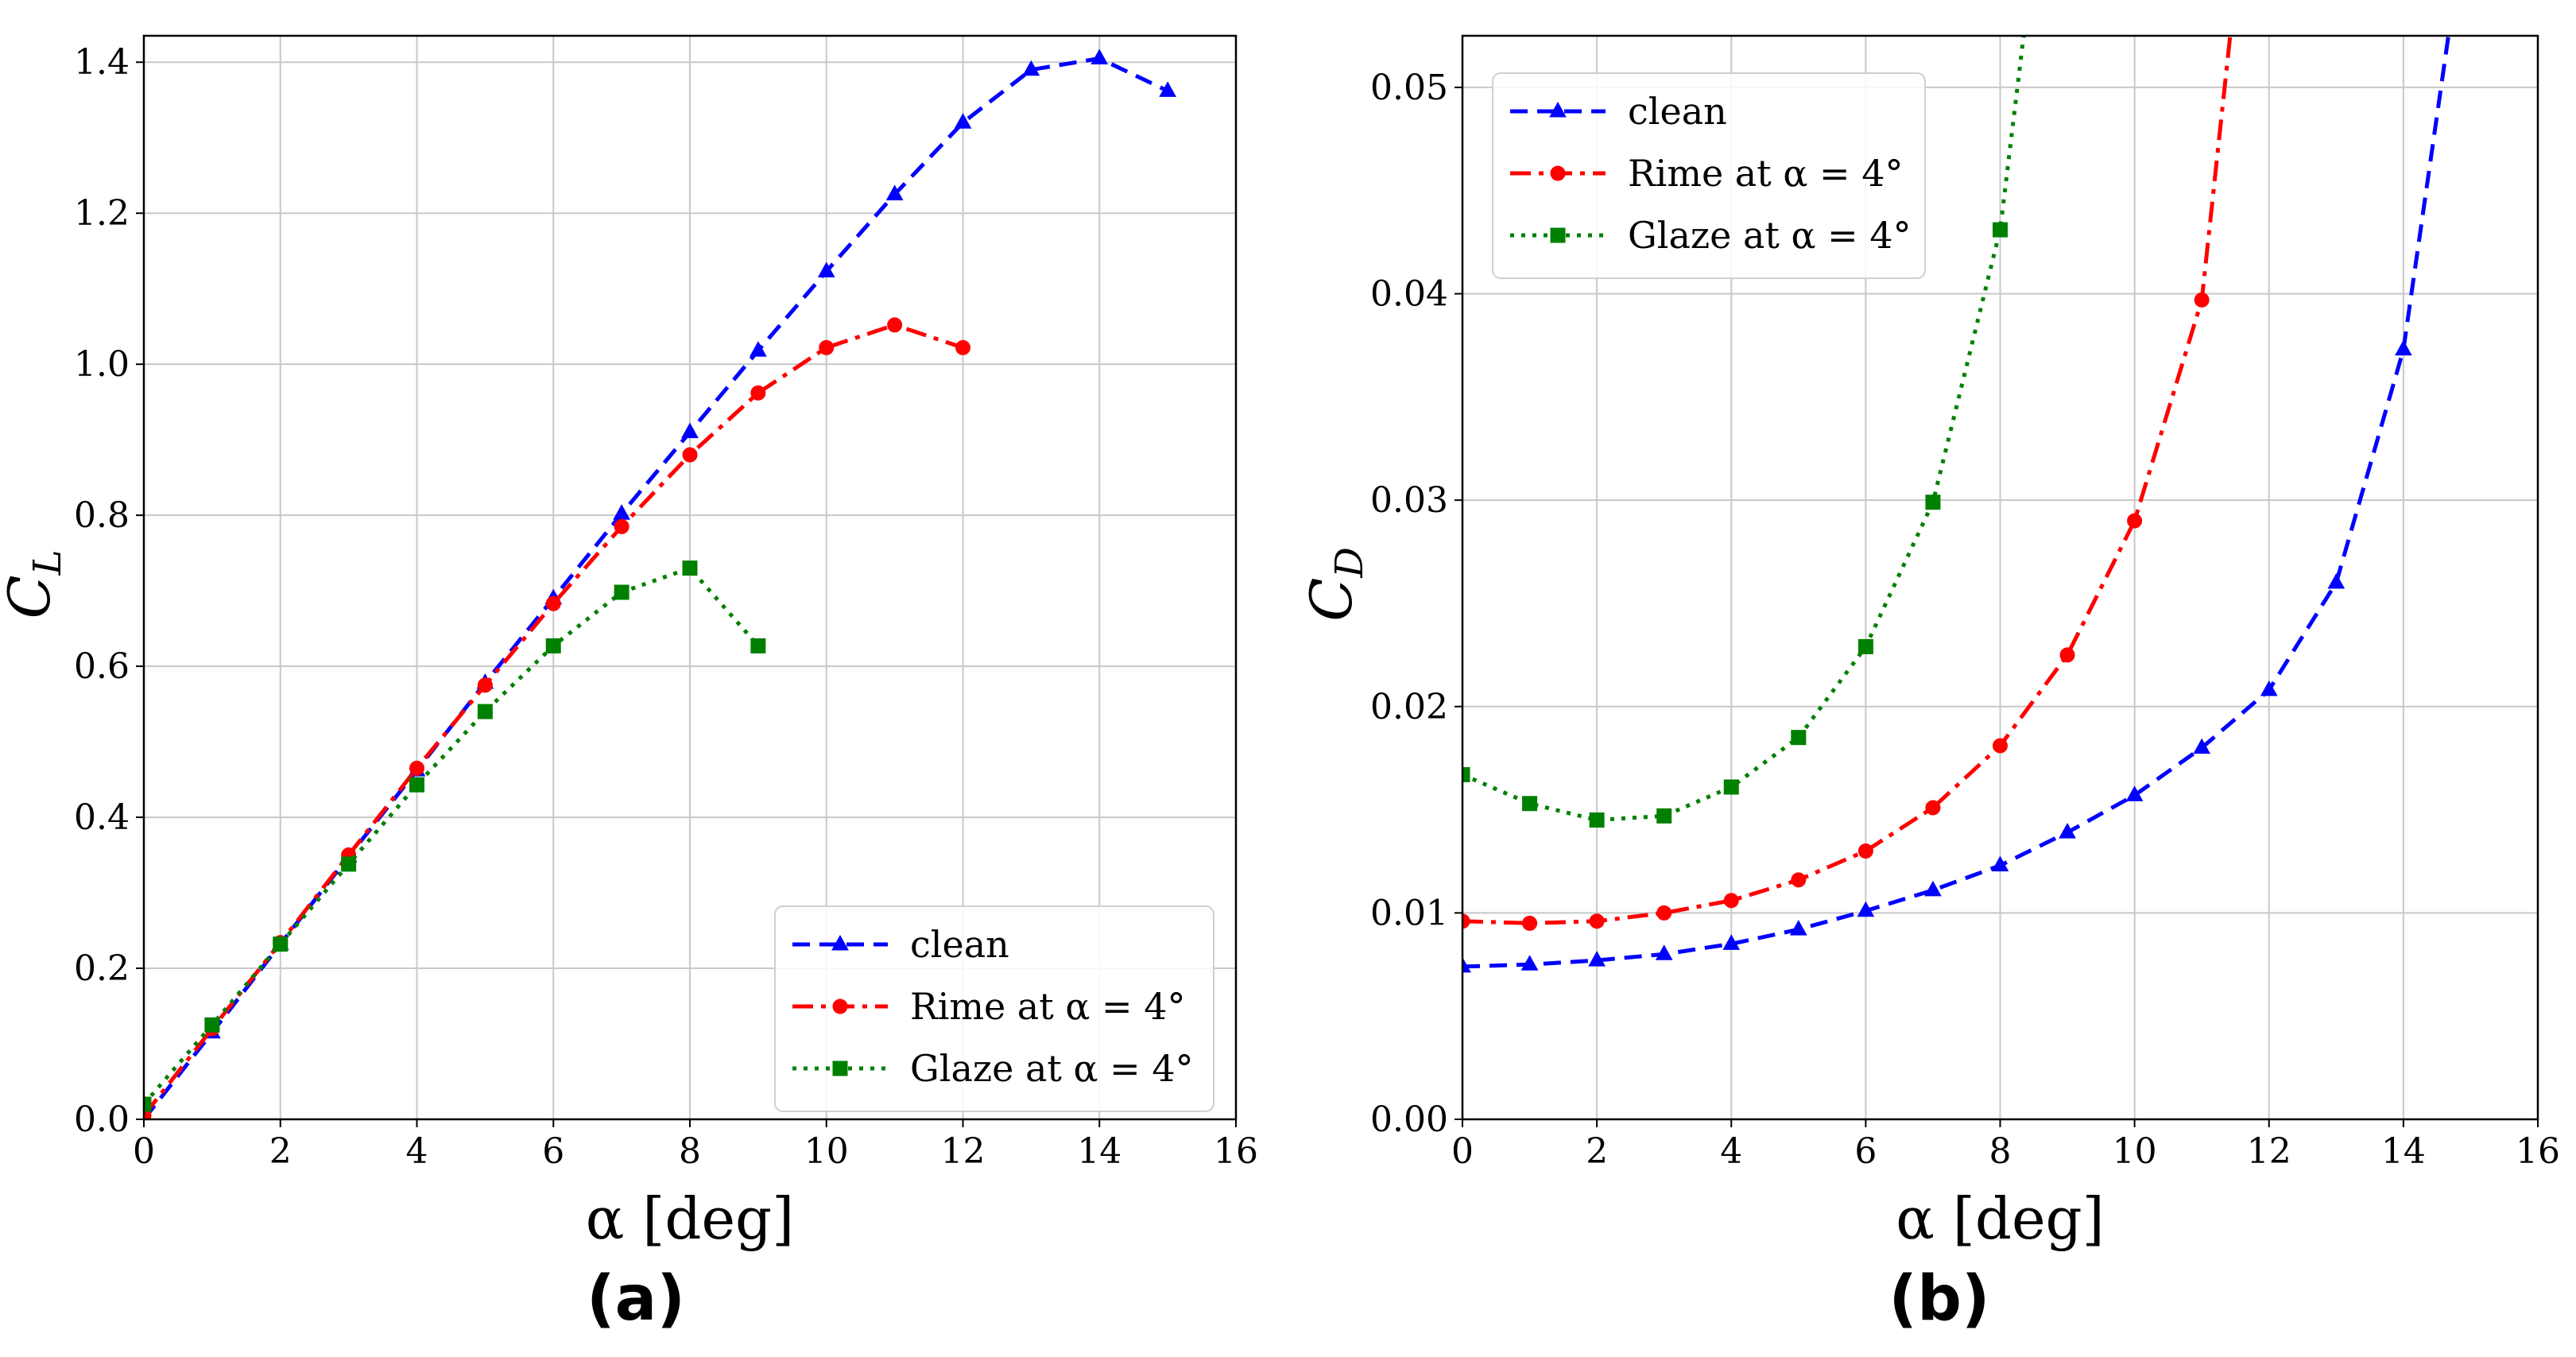  Describe the element at coordinates (102, 213) in the screenshot. I see `y-tick-label: 1.2` at that location.